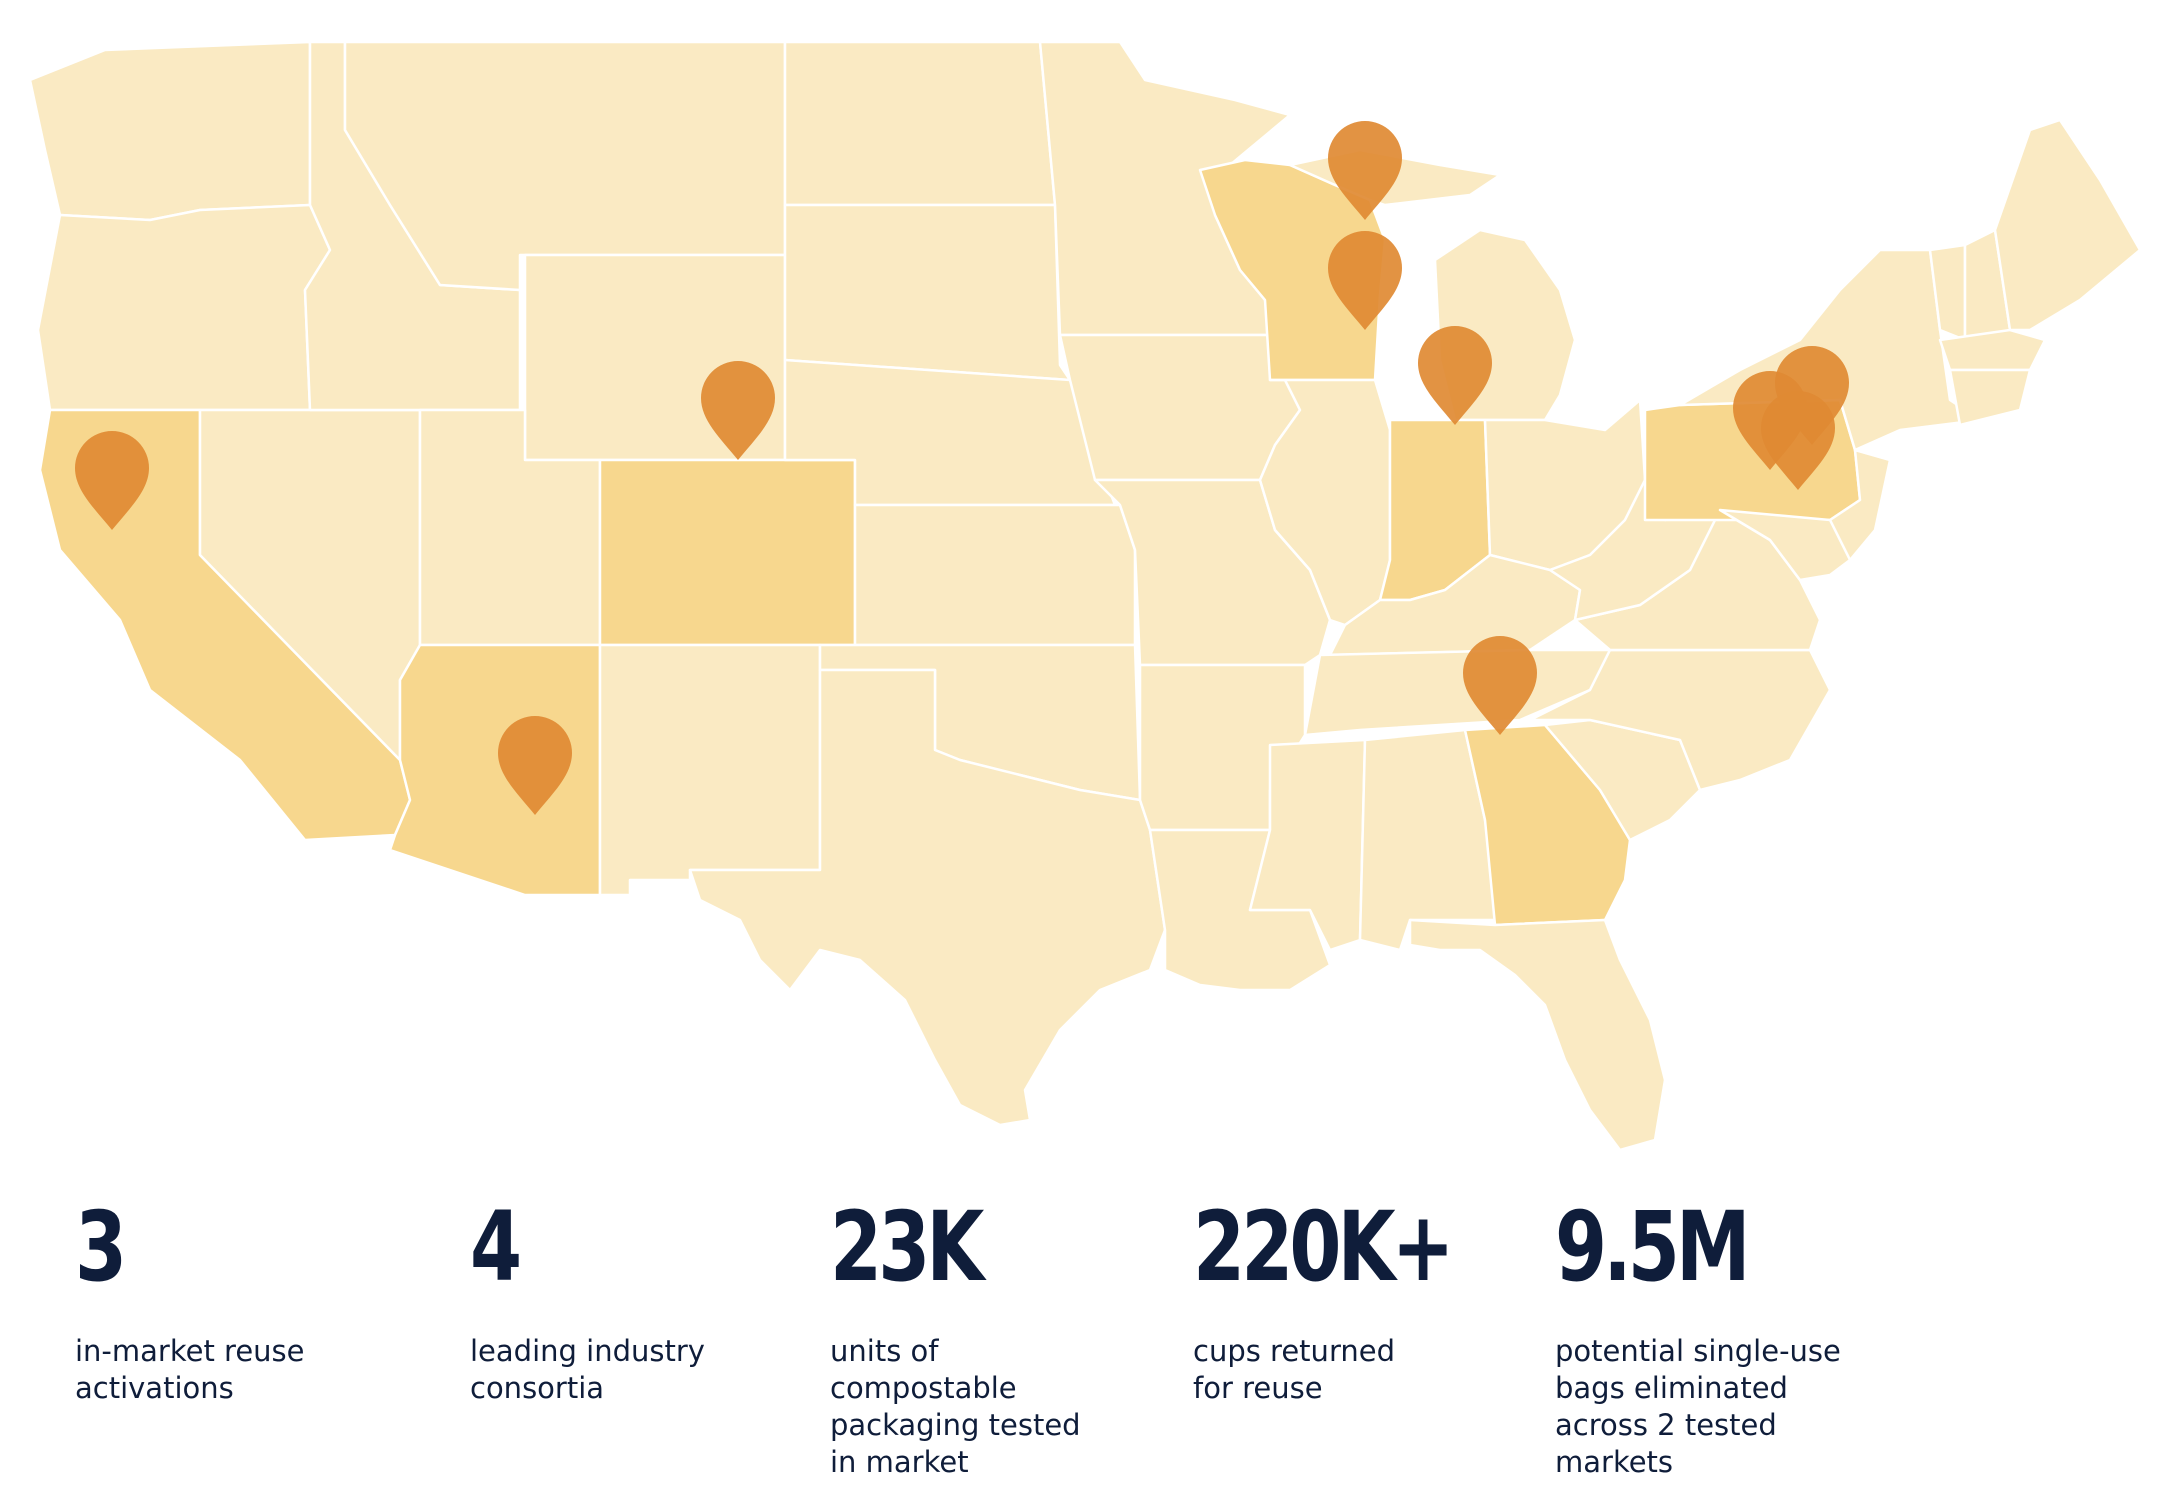 The image size is (2158, 1502). I want to click on state-florida, so click(1537, 1035).